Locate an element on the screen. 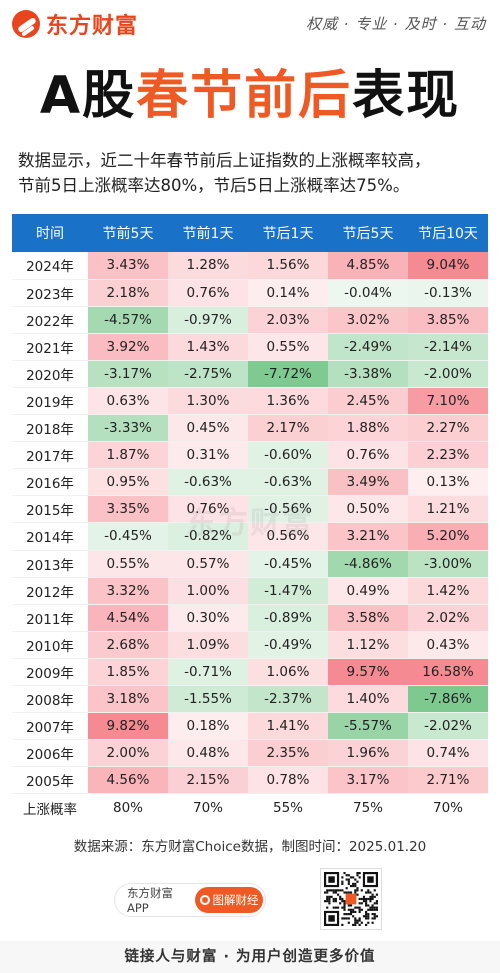  title-part-3: 表现 is located at coordinates (406, 96).